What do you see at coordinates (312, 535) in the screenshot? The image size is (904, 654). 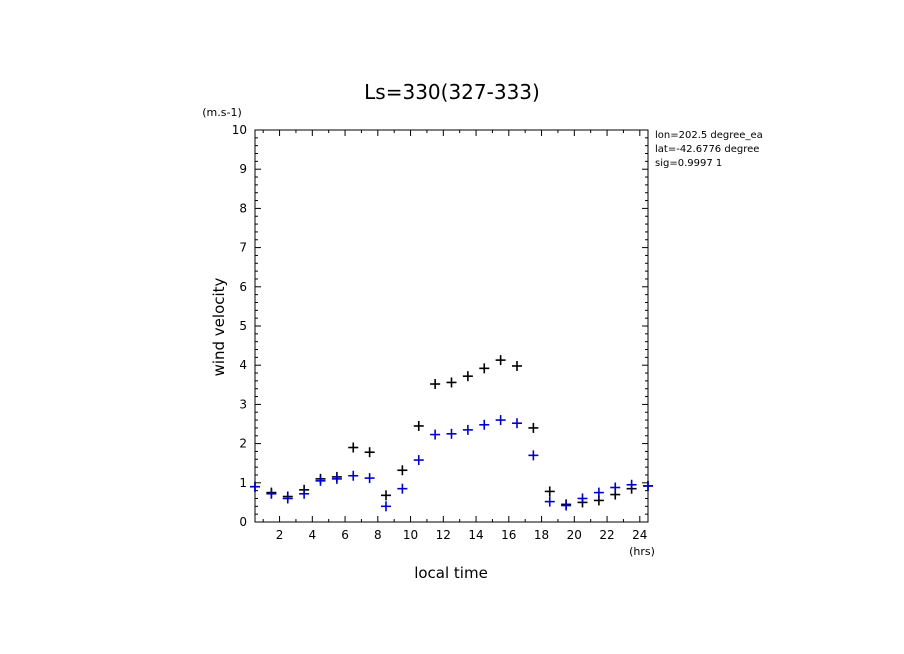 I see `x-tick-label: 4` at bounding box center [312, 535].